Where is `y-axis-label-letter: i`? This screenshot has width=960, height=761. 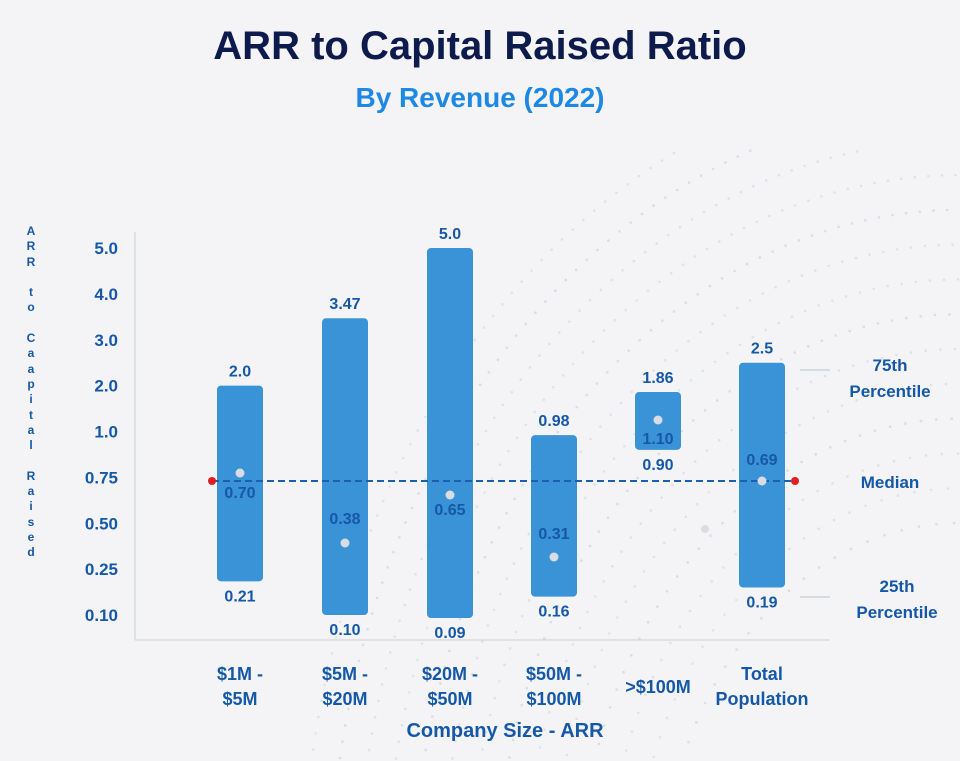
y-axis-label-letter: i is located at coordinates (31, 506).